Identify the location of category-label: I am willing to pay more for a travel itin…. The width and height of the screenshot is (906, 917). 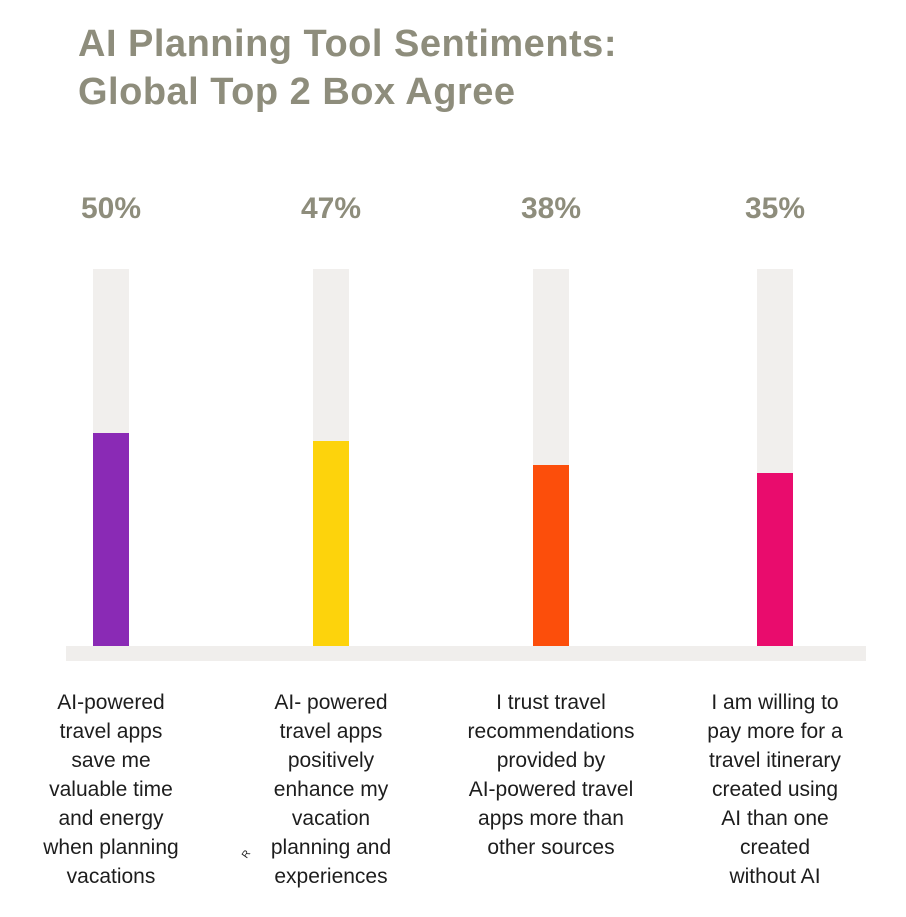
(775, 789).